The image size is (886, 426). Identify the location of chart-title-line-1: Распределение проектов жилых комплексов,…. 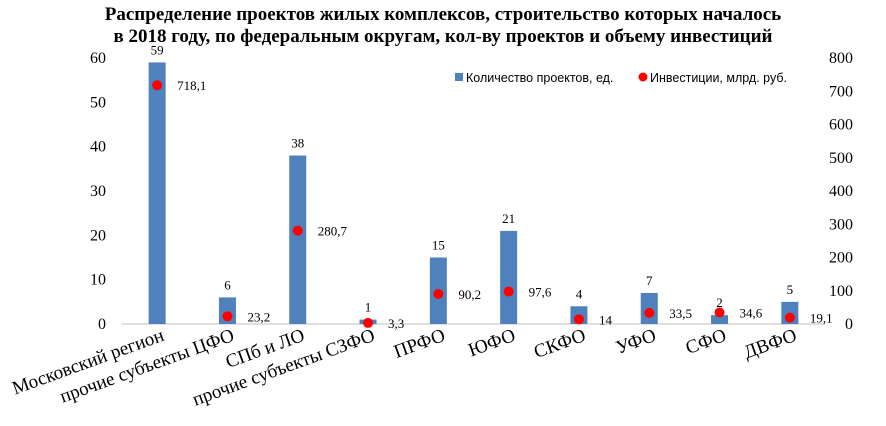
(443, 14).